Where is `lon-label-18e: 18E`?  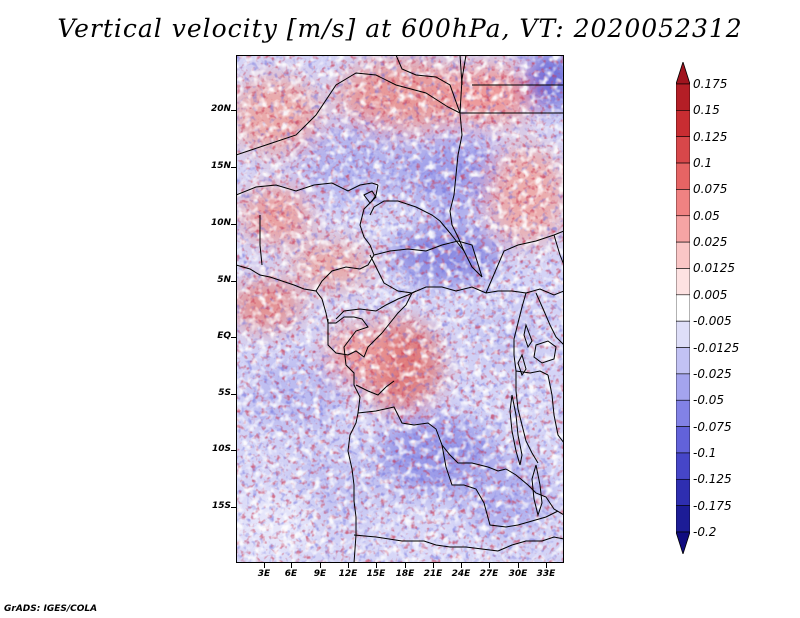 lon-label-18e: 18E is located at coordinates (405, 574).